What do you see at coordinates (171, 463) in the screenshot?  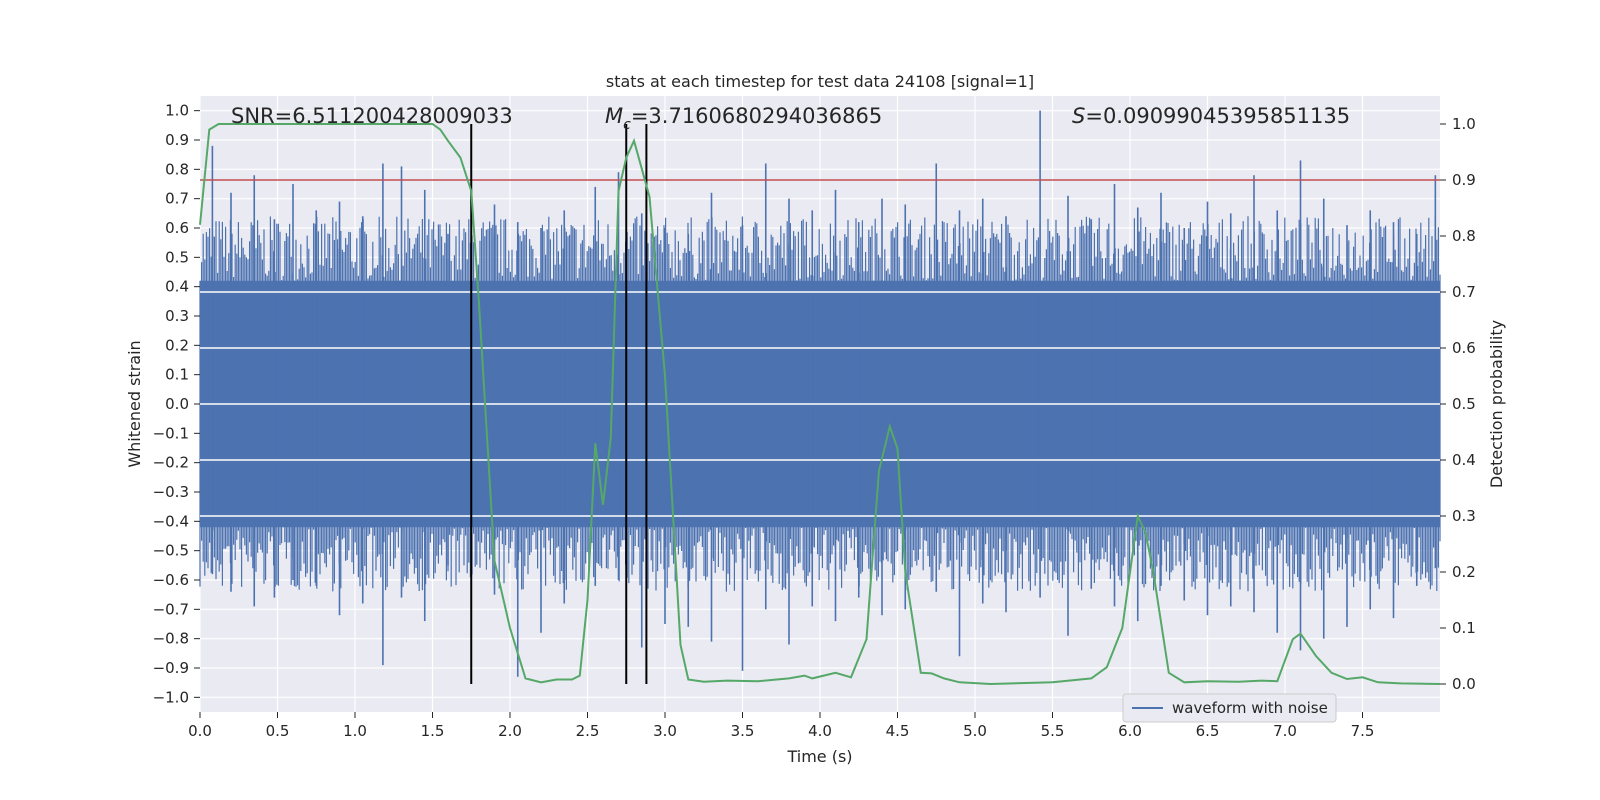 I see `y-tick-label-left: −0.2` at bounding box center [171, 463].